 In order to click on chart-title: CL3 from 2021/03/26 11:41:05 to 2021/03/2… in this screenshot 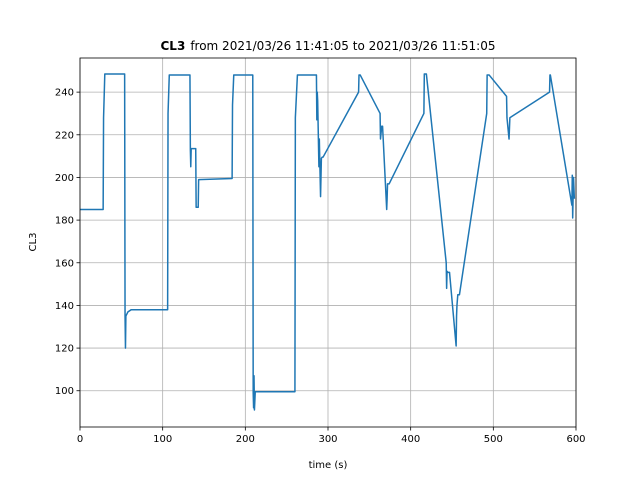, I will do `click(328, 46)`.